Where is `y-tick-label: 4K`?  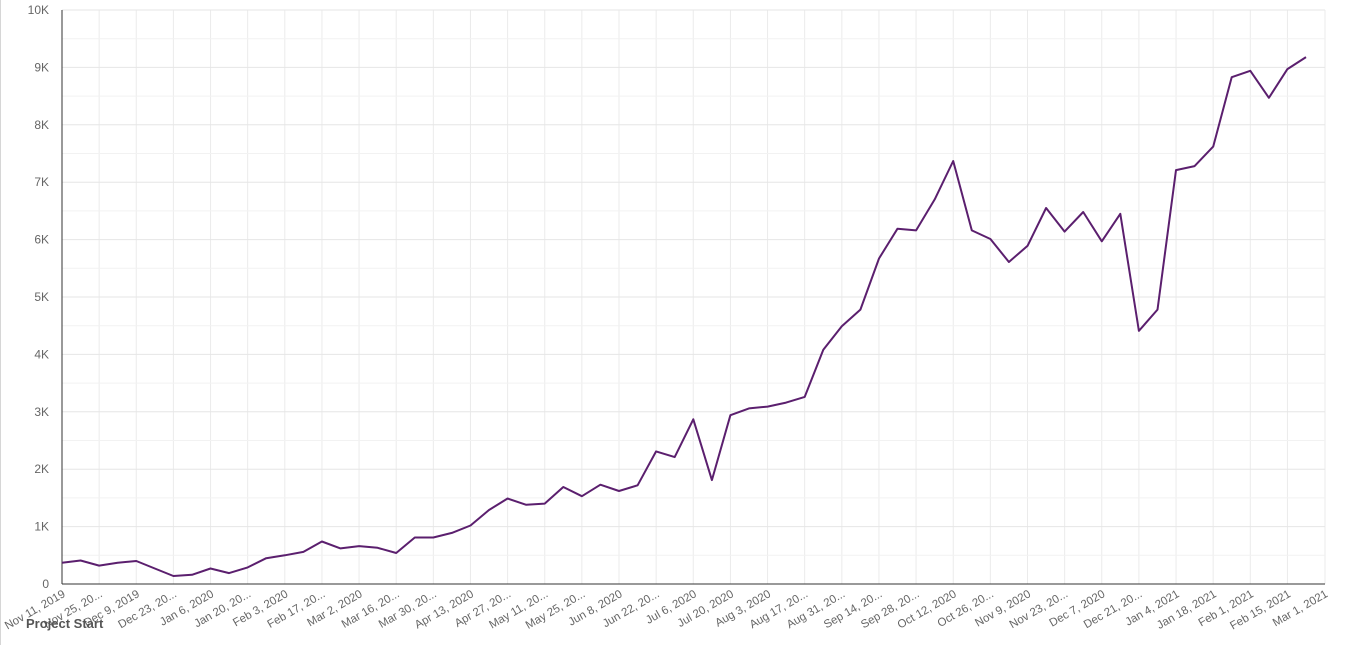
y-tick-label: 4K is located at coordinates (41, 354).